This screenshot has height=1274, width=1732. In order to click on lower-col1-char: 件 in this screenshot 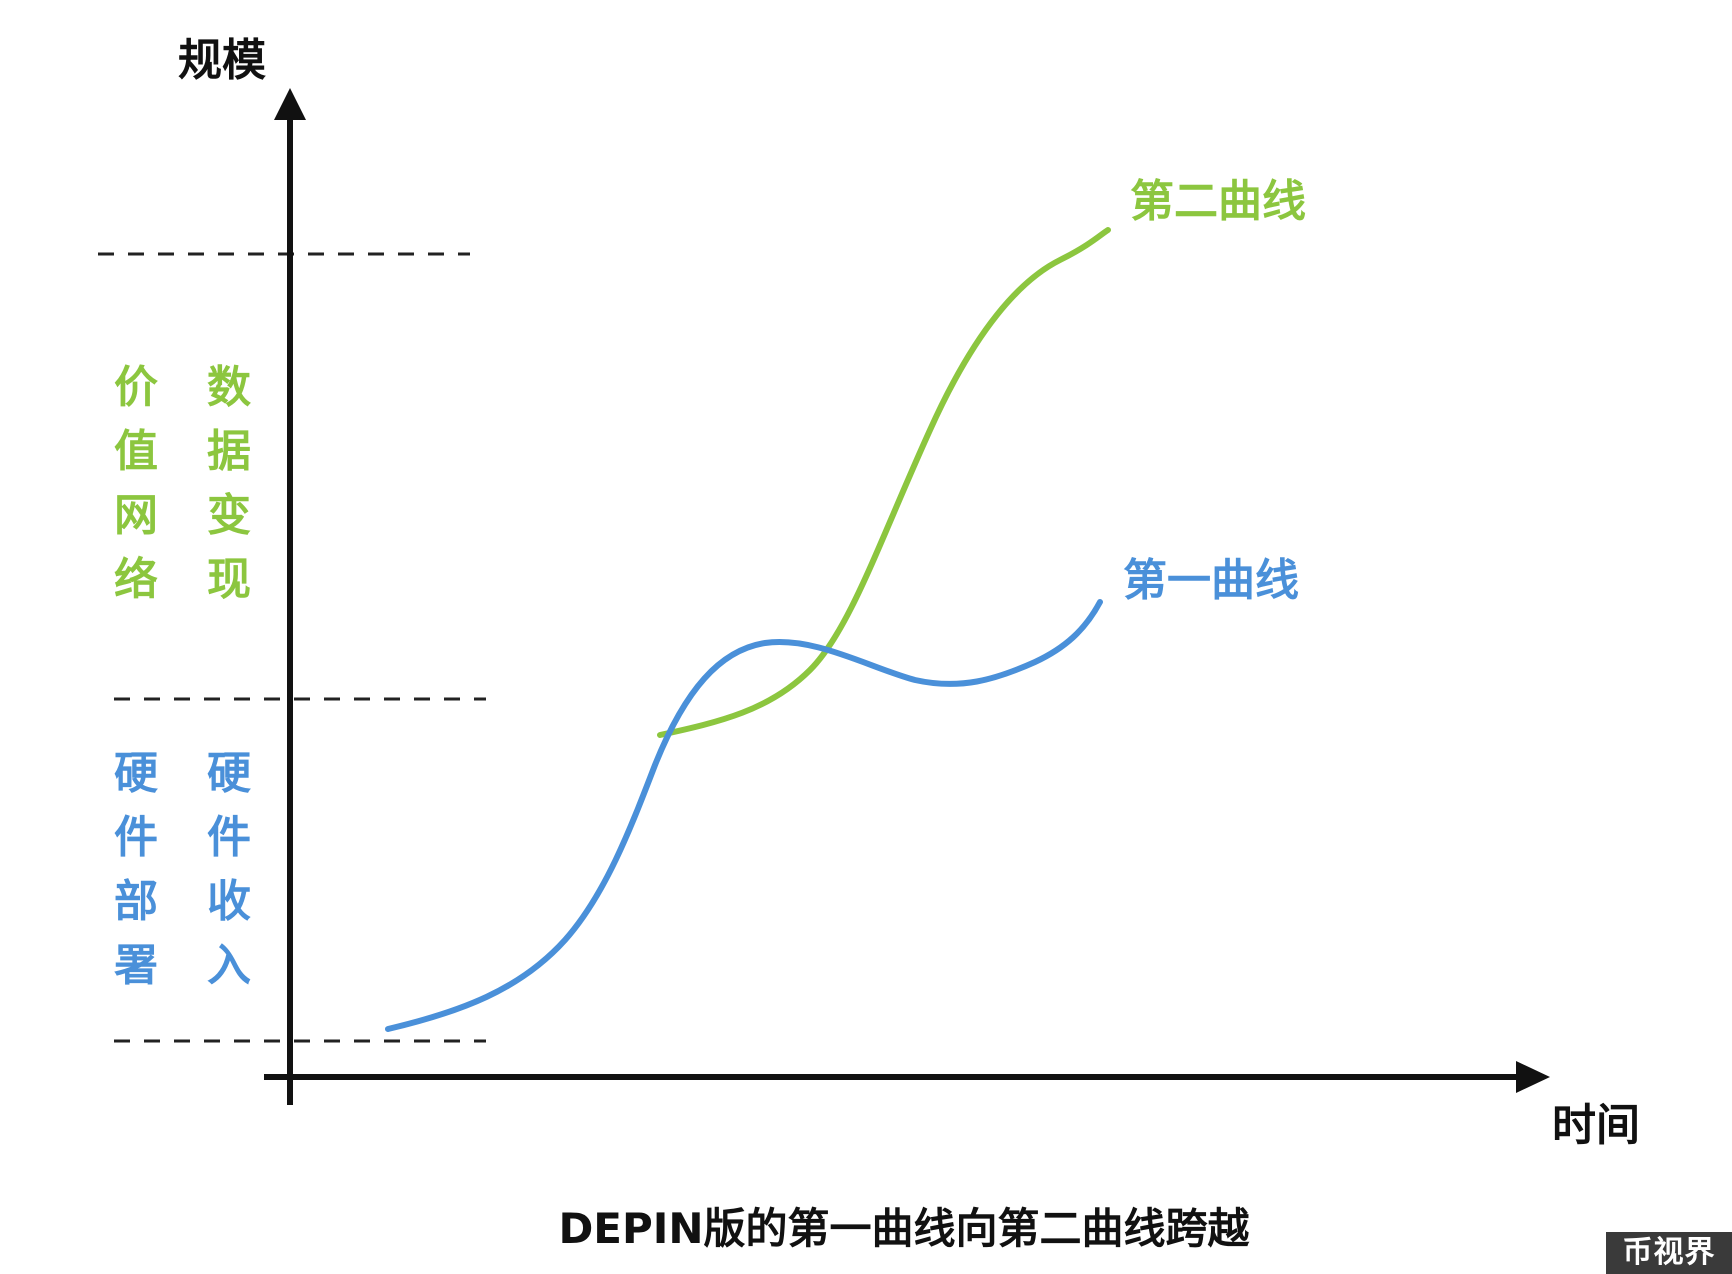, I will do `click(136, 837)`.